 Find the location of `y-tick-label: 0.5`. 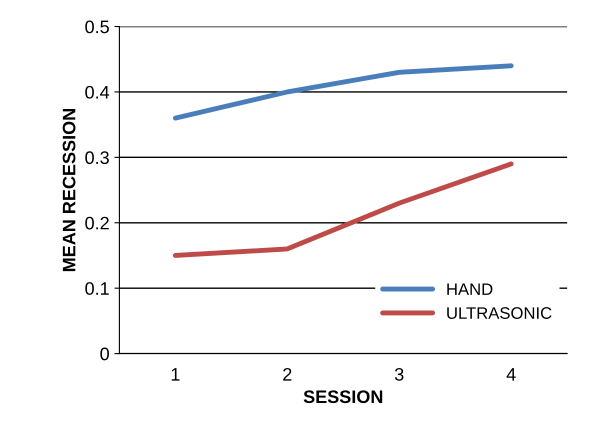

y-tick-label: 0.5 is located at coordinates (97, 27).